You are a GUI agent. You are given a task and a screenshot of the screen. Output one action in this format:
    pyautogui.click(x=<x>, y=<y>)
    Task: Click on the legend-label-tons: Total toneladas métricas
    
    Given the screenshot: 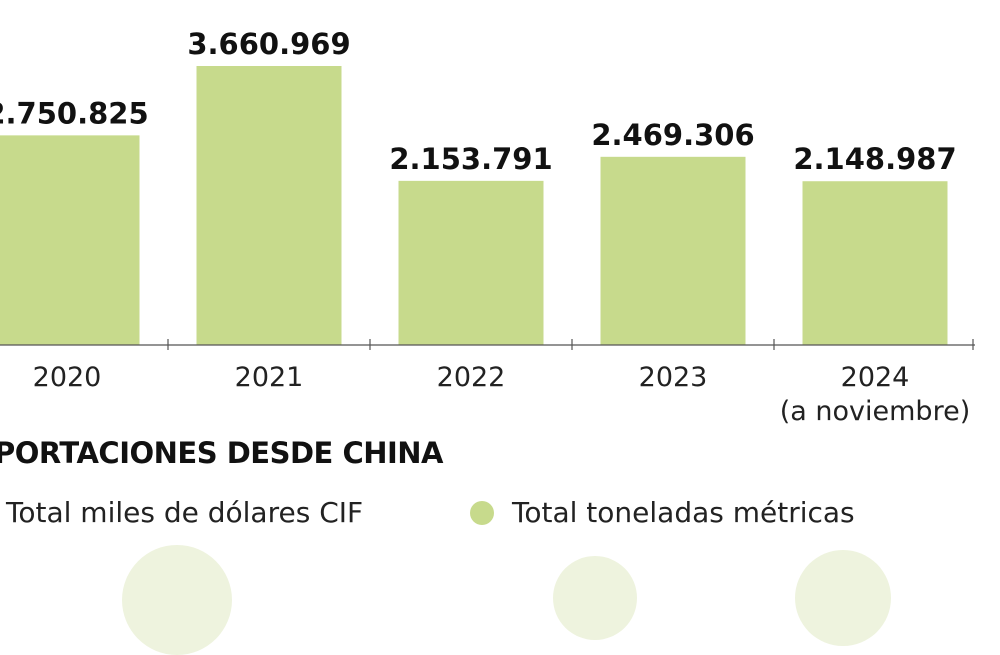 What is the action you would take?
    pyautogui.click(x=683, y=512)
    